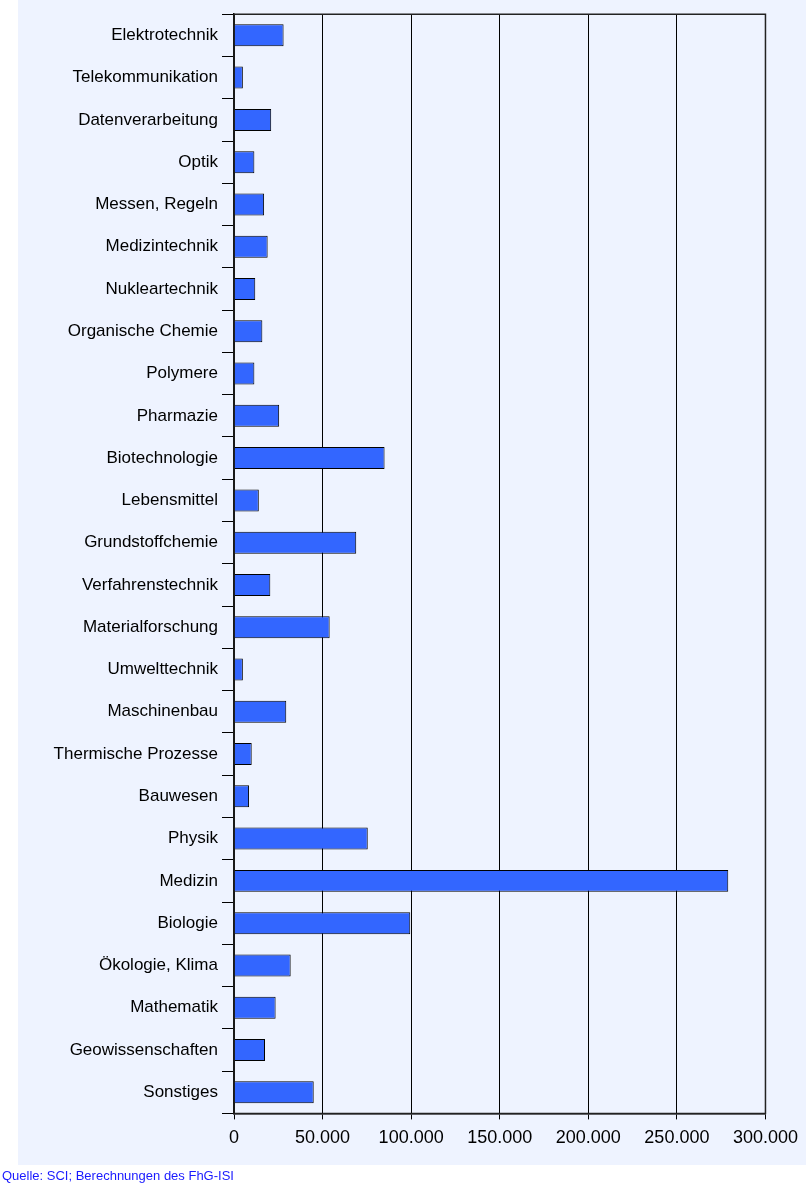 This screenshot has height=1189, width=806. Describe the element at coordinates (151, 542) in the screenshot. I see `y-tick-label: Grundstoffchemie` at that location.